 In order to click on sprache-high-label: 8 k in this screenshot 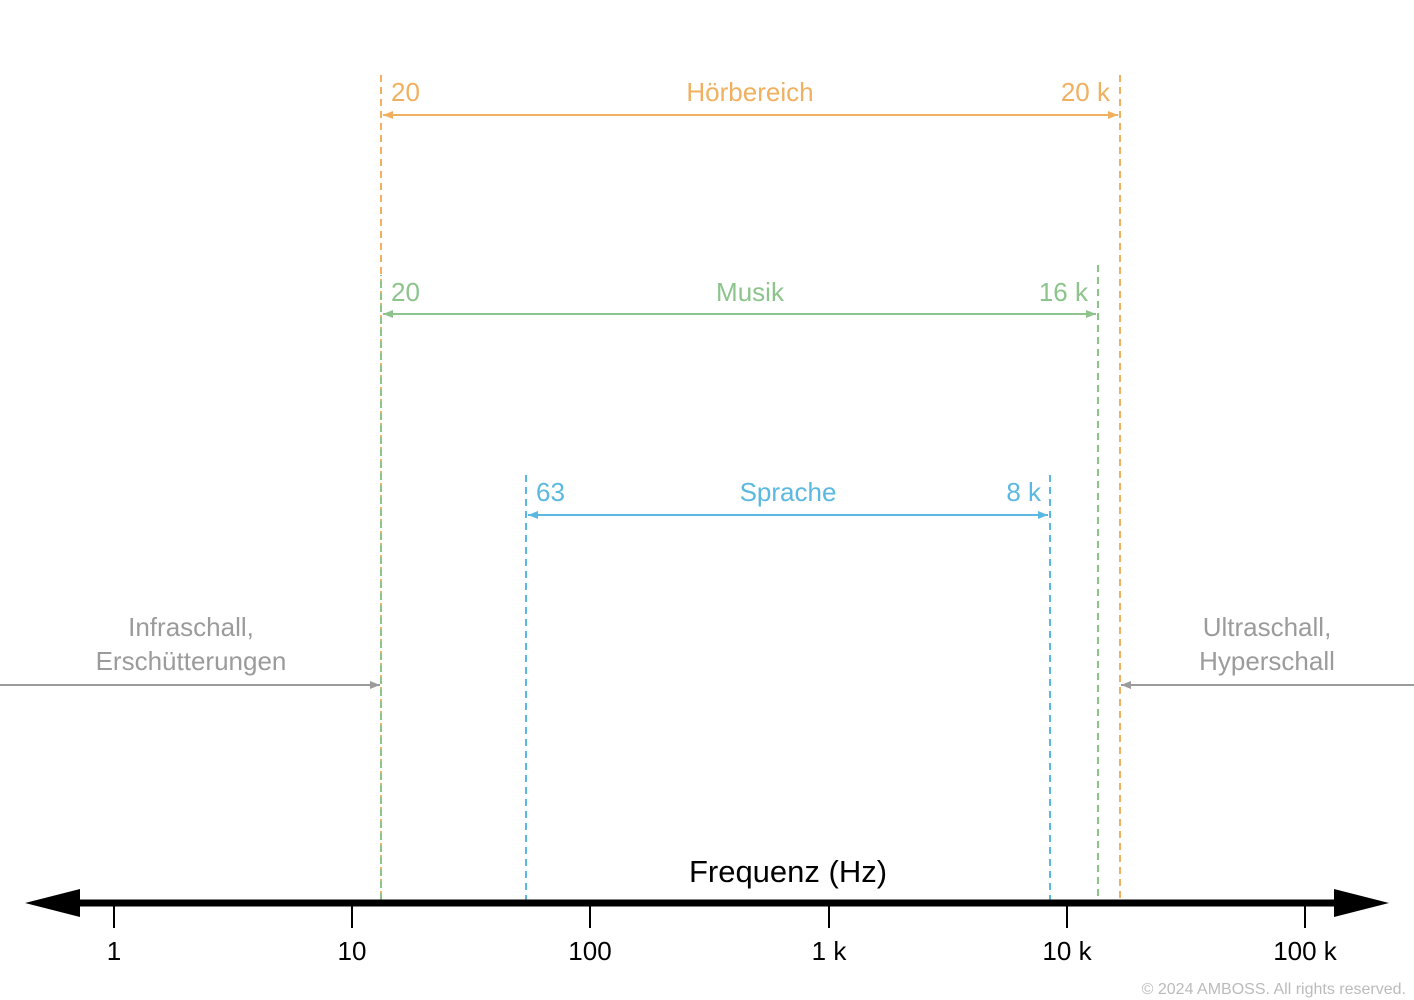, I will do `click(1024, 492)`.